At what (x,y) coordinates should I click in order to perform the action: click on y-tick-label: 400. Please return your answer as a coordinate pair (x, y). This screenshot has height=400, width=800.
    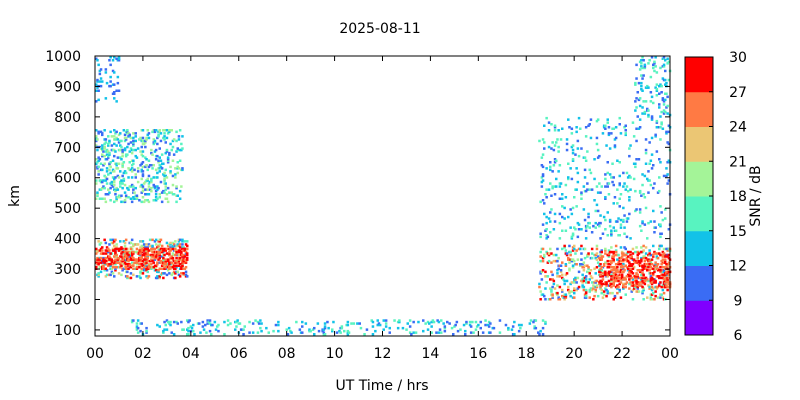
    Looking at the image, I should click on (67, 240).